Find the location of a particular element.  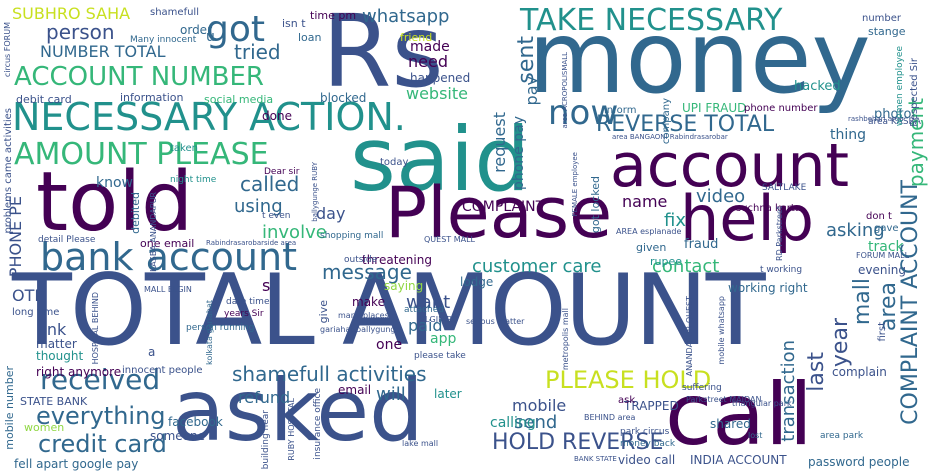

word-take-necessary: TAKE NECESSARY is located at coordinates (651, 20).